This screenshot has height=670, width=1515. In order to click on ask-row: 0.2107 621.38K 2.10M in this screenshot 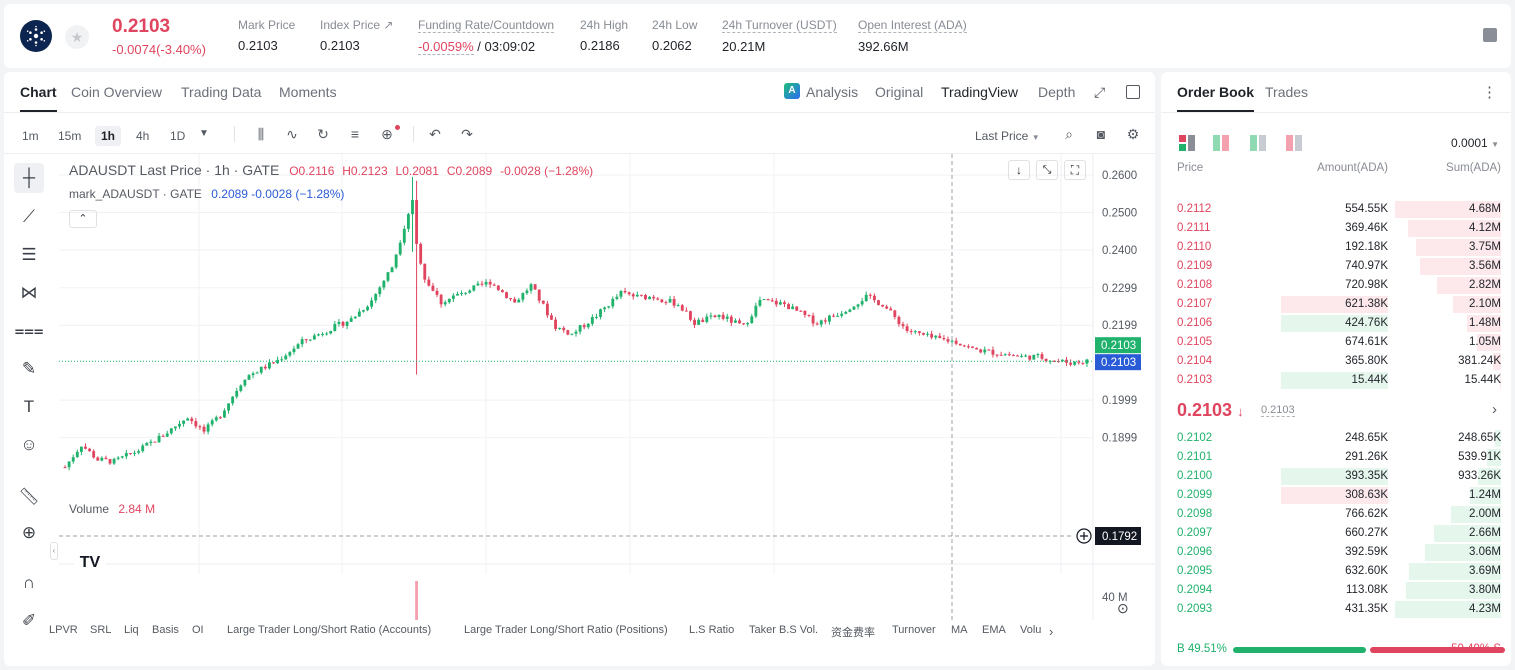, I will do `click(1336, 304)`.